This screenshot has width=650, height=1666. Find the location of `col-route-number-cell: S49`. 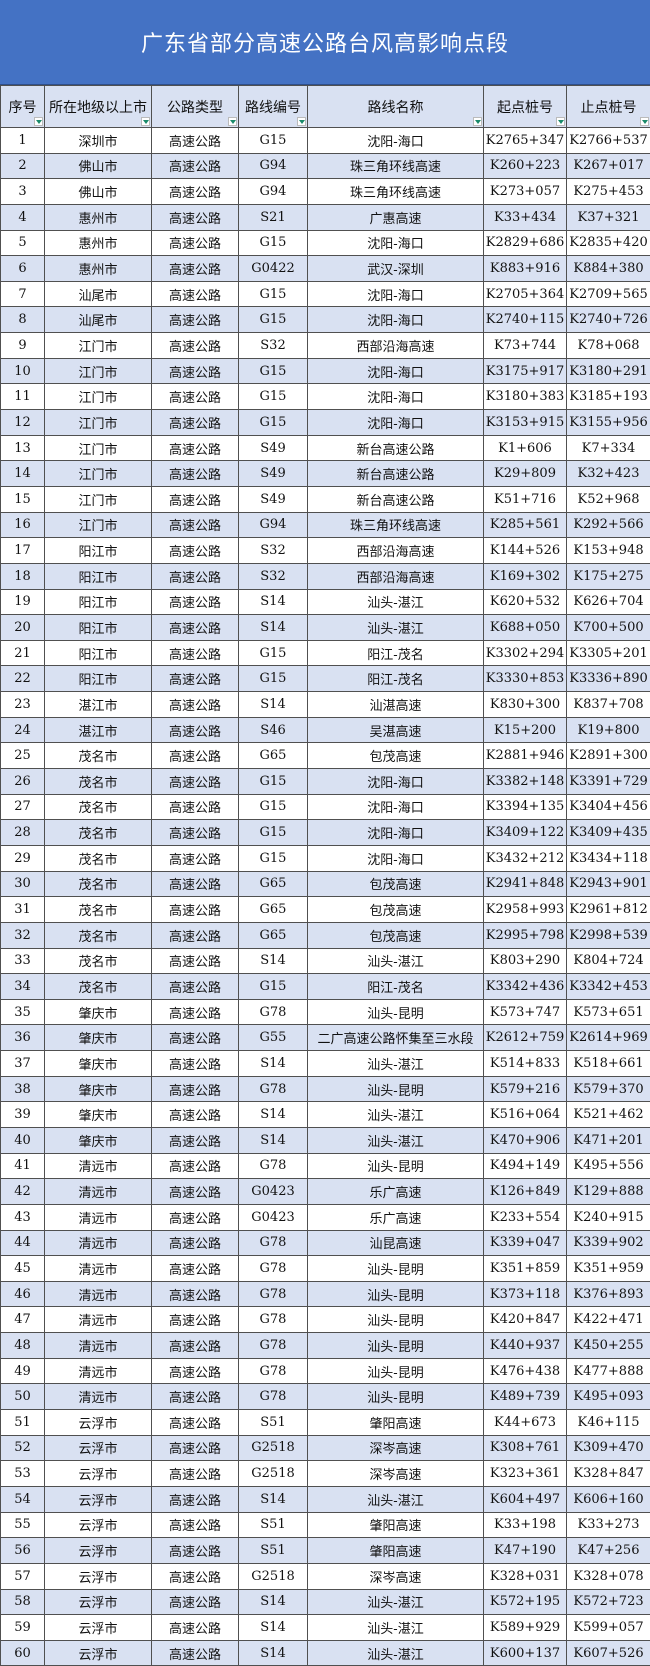

col-route-number-cell: S49 is located at coordinates (273, 499).